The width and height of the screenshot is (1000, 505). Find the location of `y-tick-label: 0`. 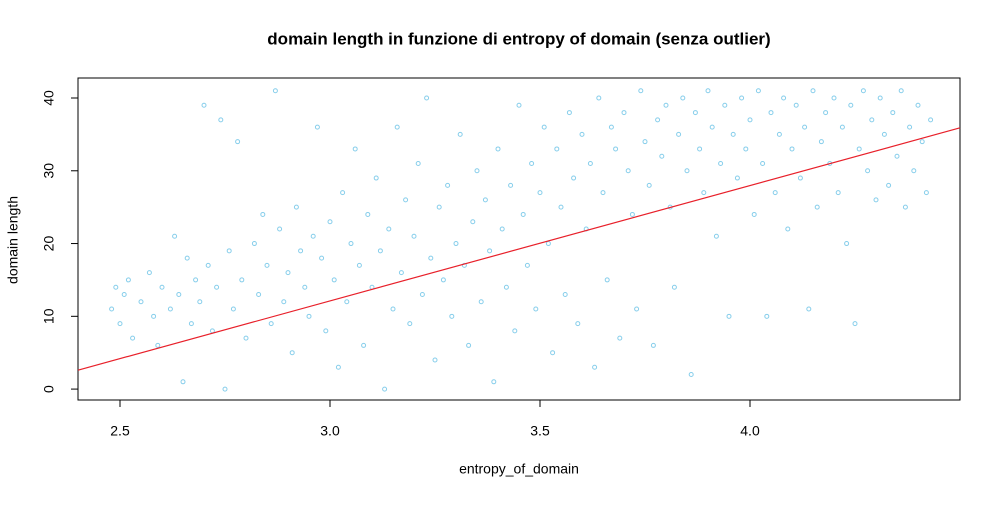

y-tick-label: 0 is located at coordinates (49, 389).